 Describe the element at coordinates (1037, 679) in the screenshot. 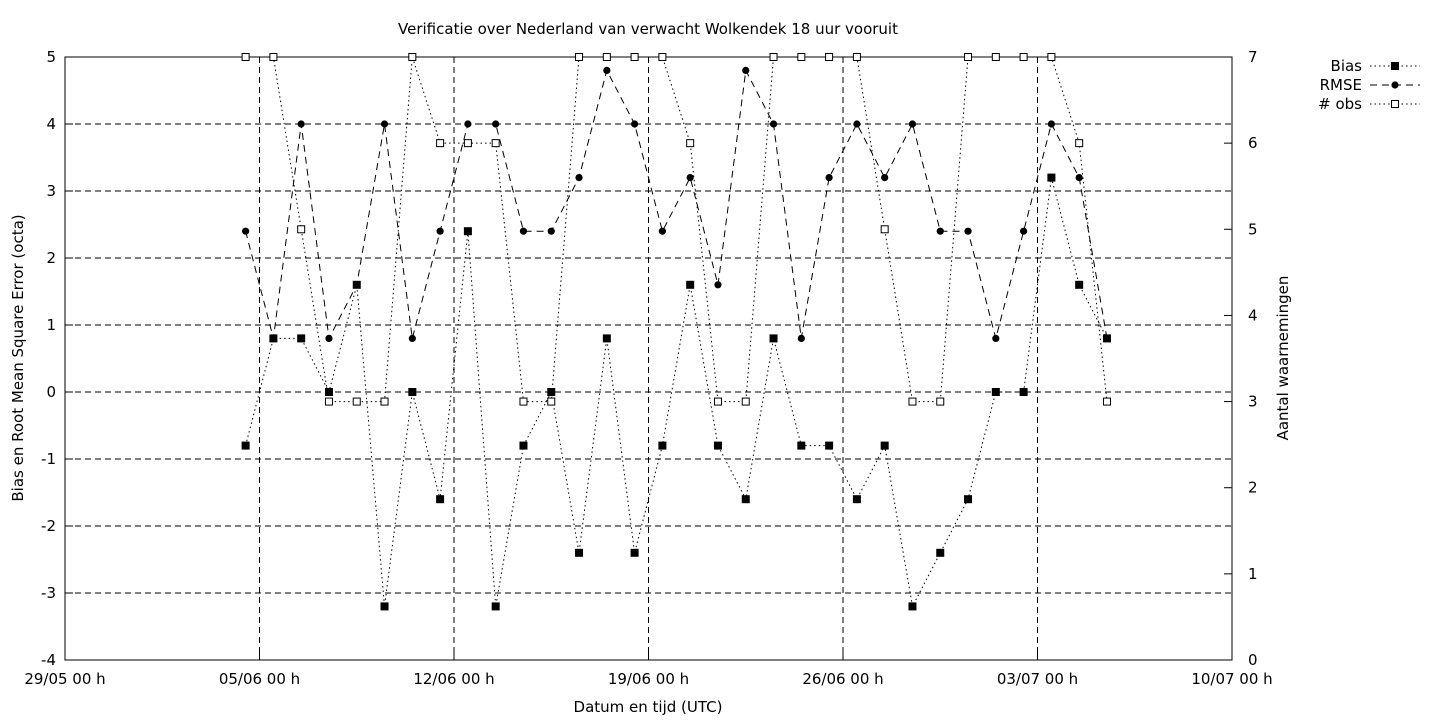

I see `x-tick-label: 03/07 00 h` at that location.